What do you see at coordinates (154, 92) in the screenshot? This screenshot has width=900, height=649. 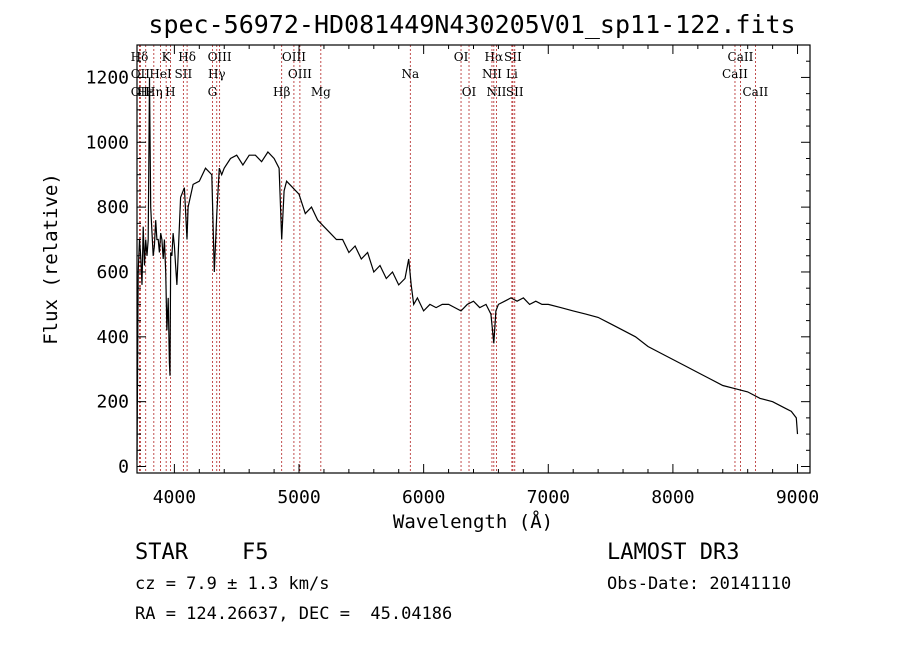 I see `spectral-line-label: Hη` at bounding box center [154, 92].